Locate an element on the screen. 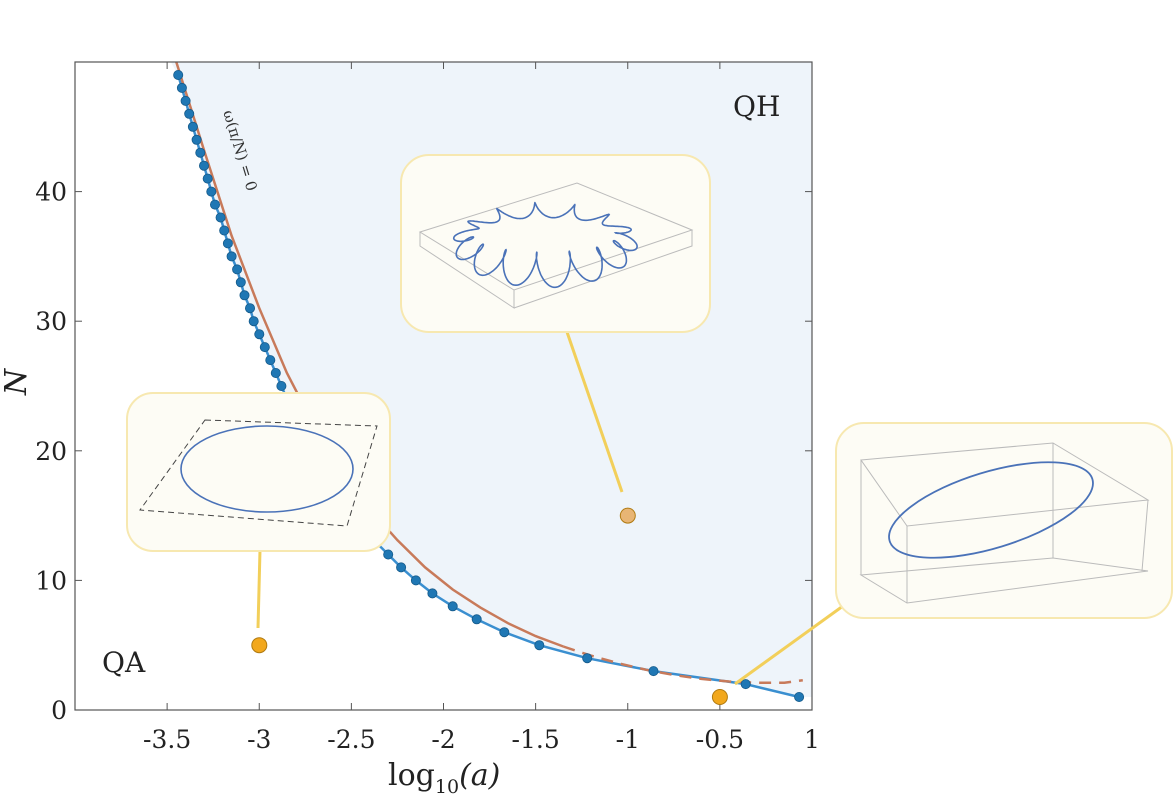 The height and width of the screenshot is (795, 1174). x-tick-label: 1 is located at coordinates (812, 739).